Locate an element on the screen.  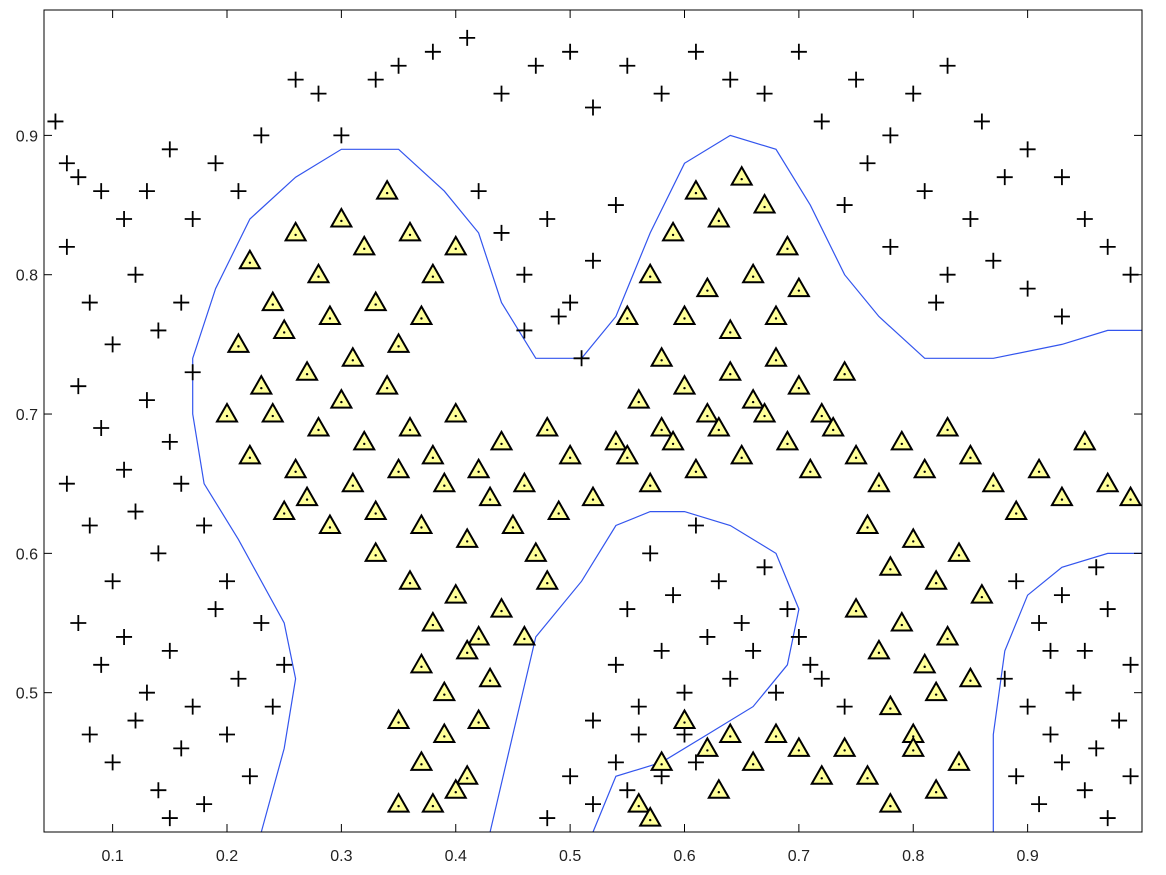
x-tick-label: 0.4 is located at coordinates (456, 856).